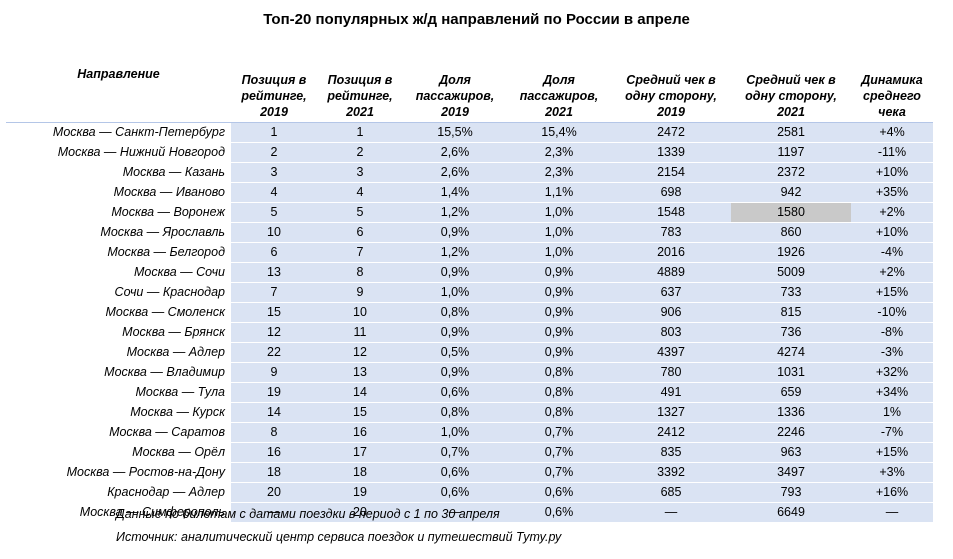  I want to click on route-cell: Москва — Воронеж, so click(118, 212).